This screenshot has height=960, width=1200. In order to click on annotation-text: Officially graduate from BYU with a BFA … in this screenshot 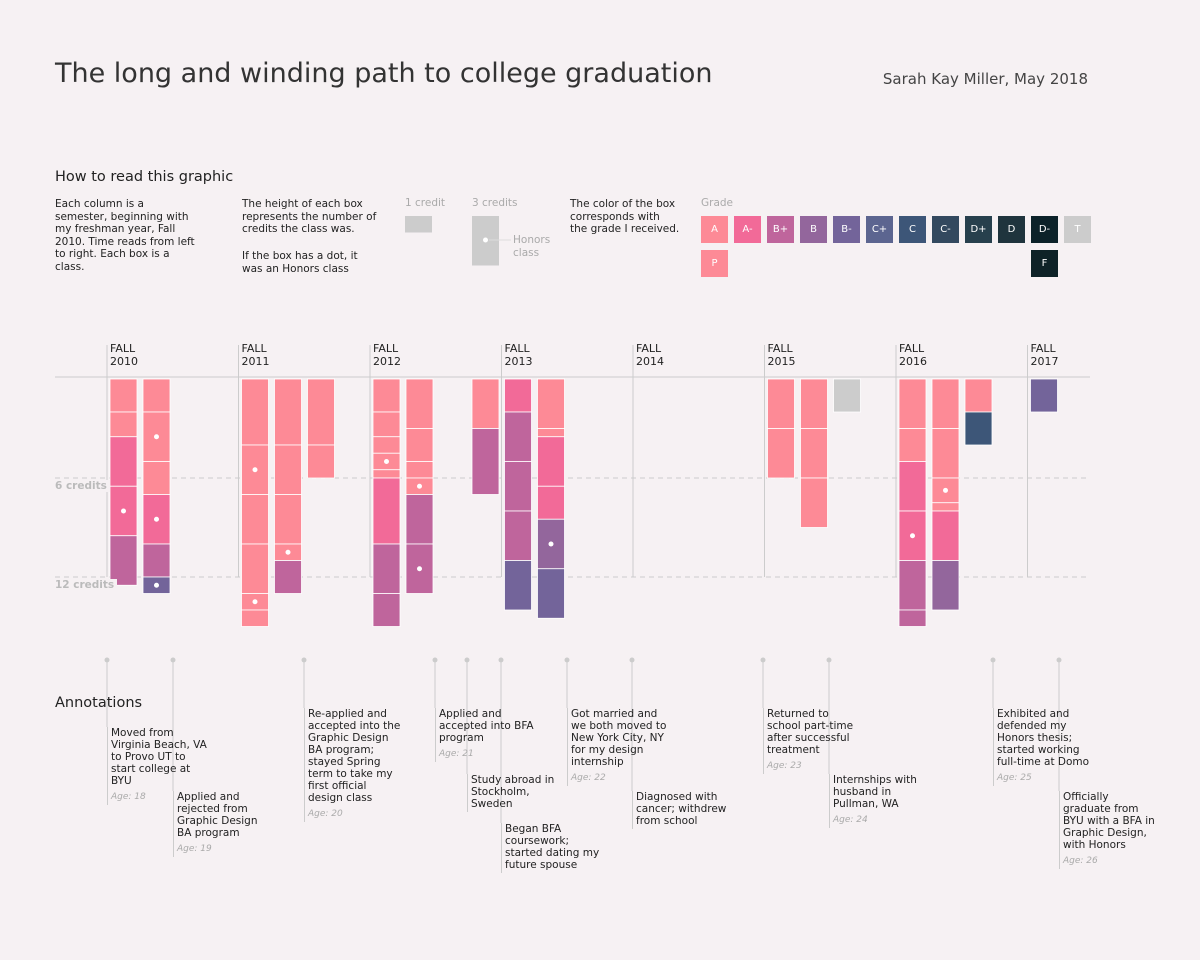, I will do `click(1109, 821)`.